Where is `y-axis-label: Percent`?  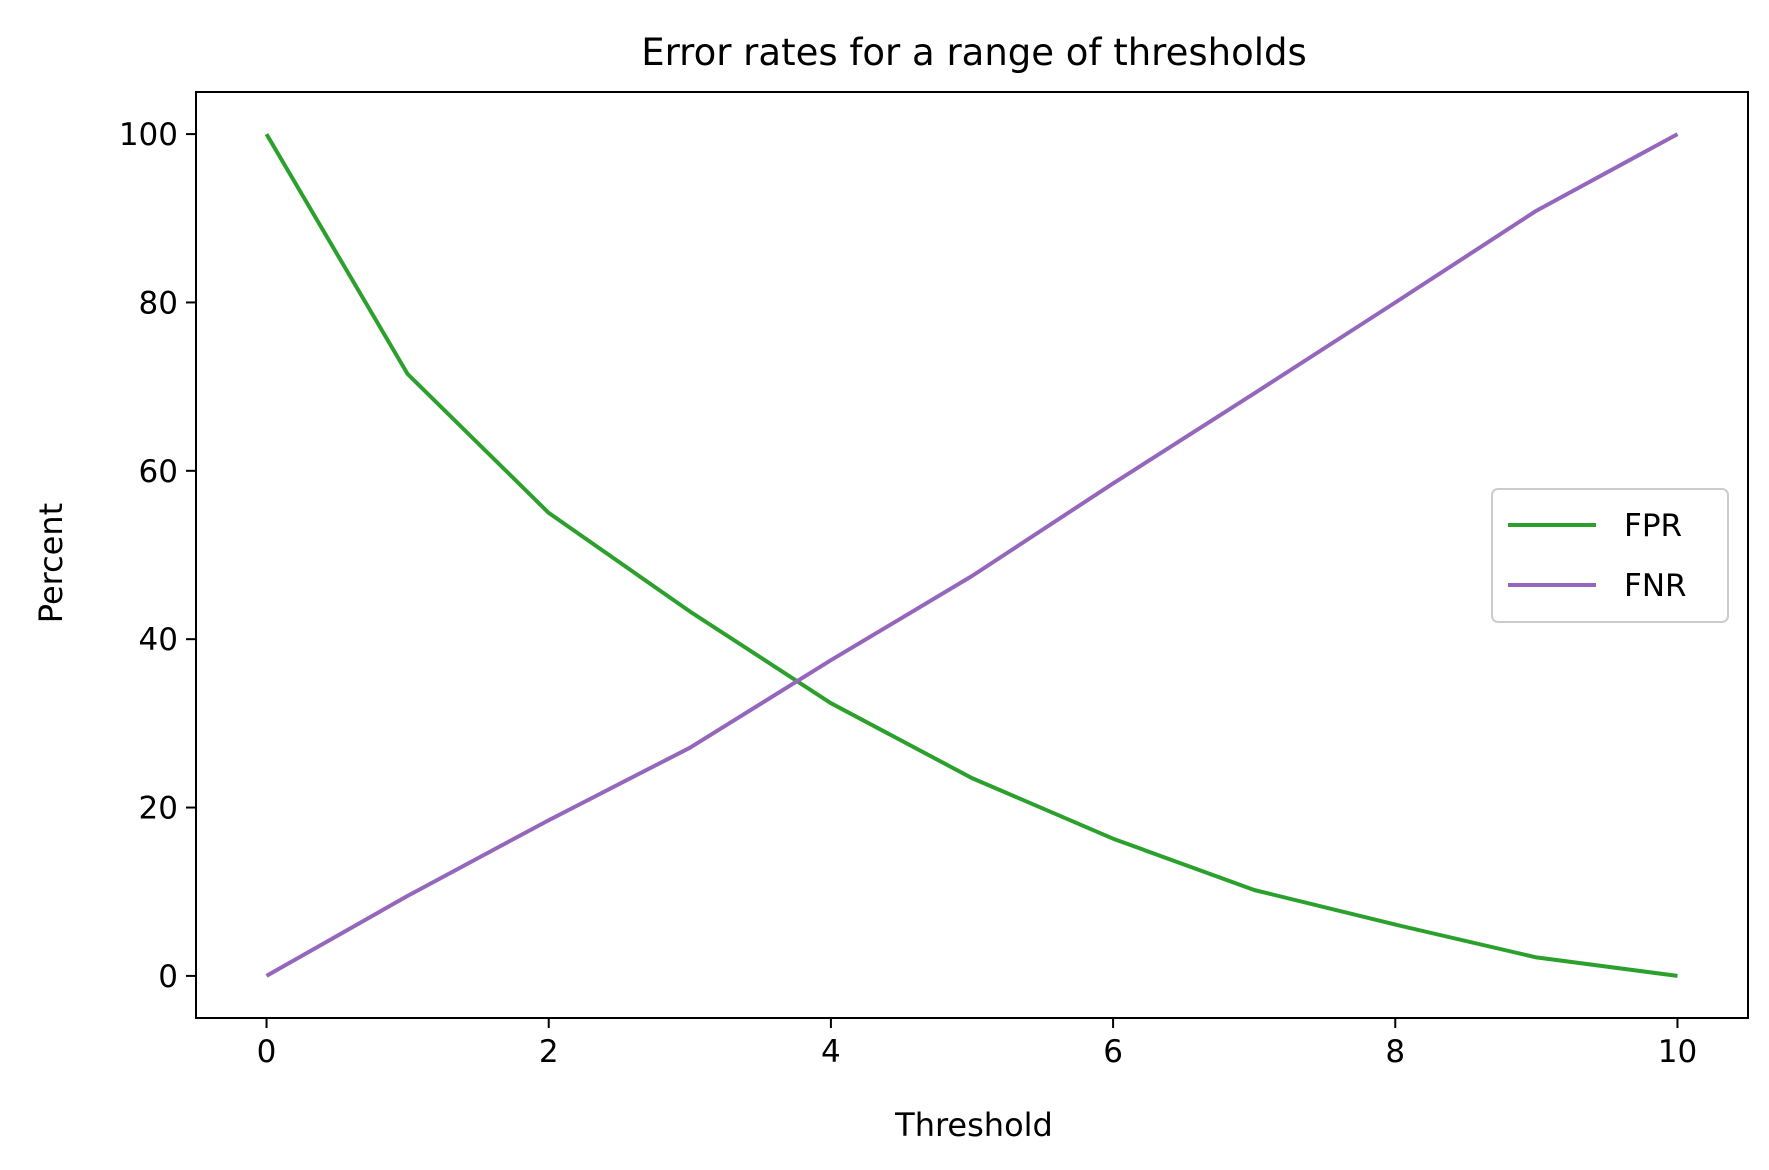
y-axis-label: Percent is located at coordinates (51, 563).